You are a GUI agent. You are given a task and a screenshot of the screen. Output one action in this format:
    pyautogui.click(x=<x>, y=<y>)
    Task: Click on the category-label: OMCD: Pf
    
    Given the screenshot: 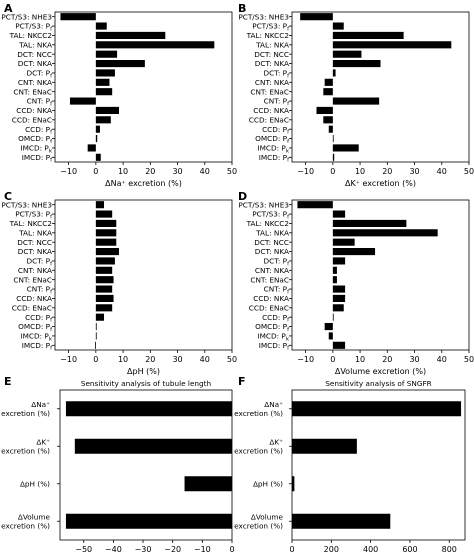 What is the action you would take?
    pyautogui.click(x=272, y=139)
    